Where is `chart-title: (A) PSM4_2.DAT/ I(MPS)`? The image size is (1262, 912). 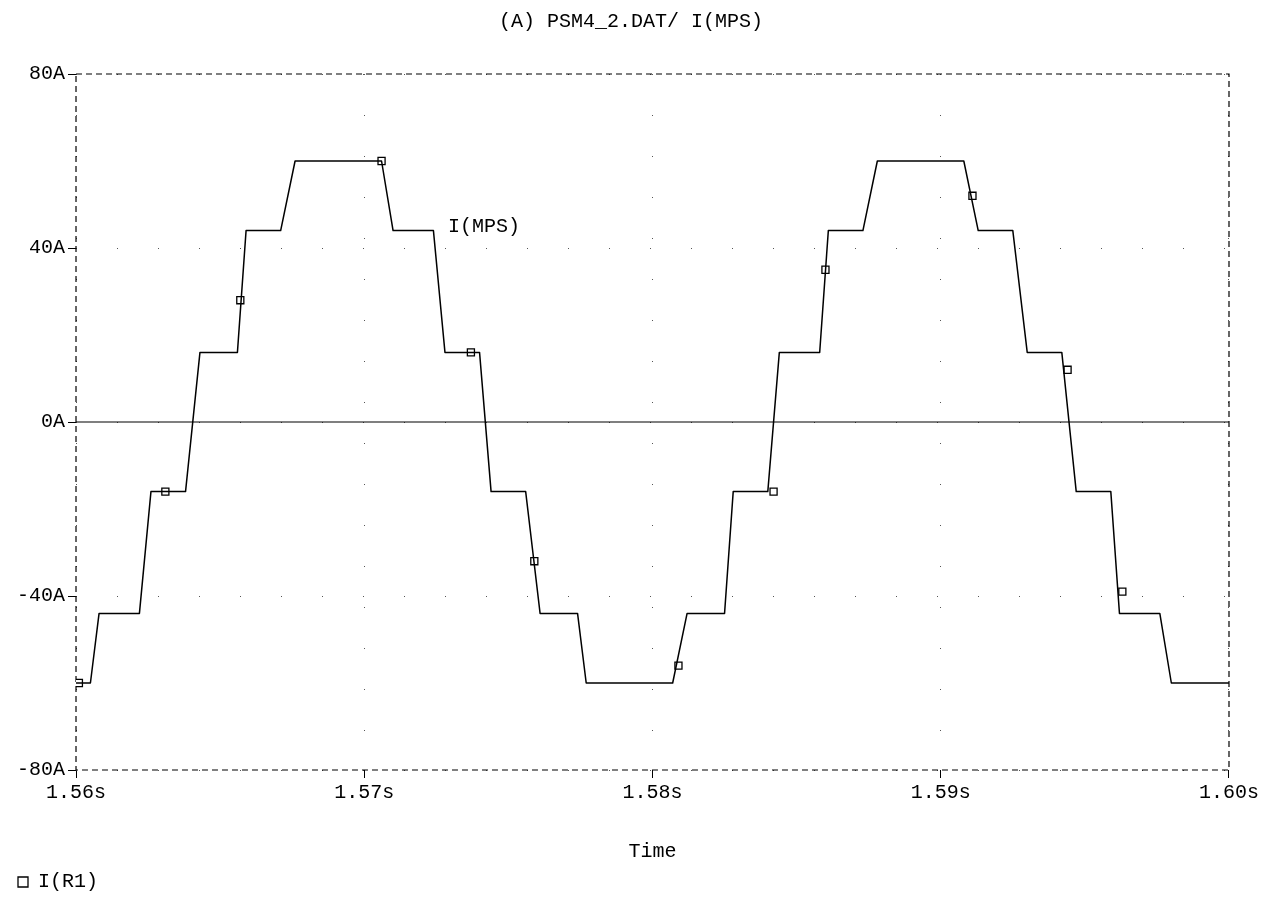
chart-title: (A) PSM4_2.DAT/ I(MPS) is located at coordinates (631, 22).